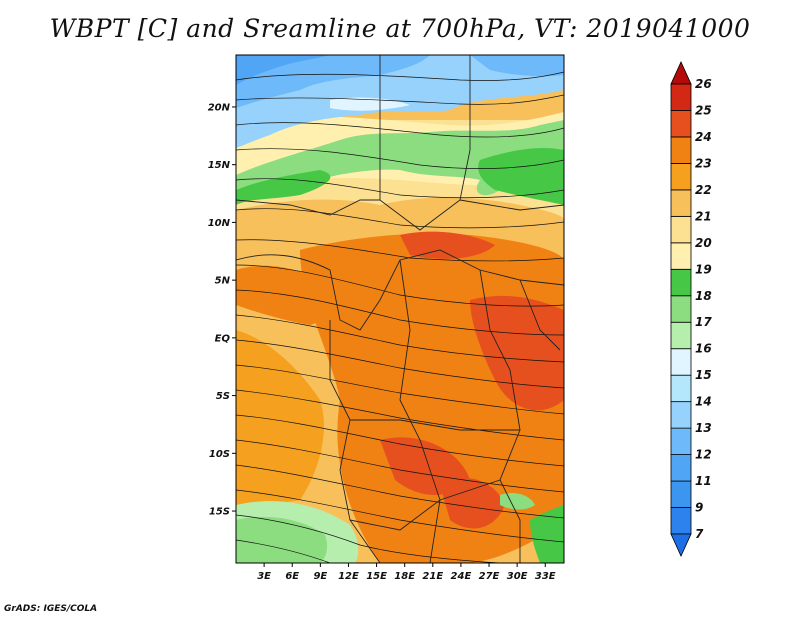  Describe the element at coordinates (219, 223) in the screenshot. I see `lat-tick-label: 10N` at that location.